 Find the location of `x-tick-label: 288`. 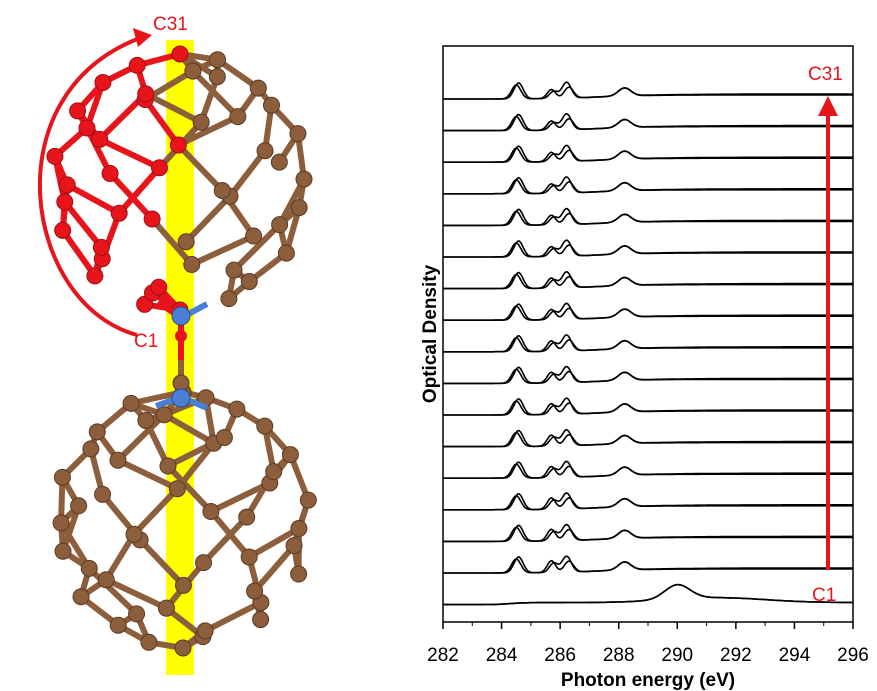

x-tick-label: 288 is located at coordinates (619, 655).